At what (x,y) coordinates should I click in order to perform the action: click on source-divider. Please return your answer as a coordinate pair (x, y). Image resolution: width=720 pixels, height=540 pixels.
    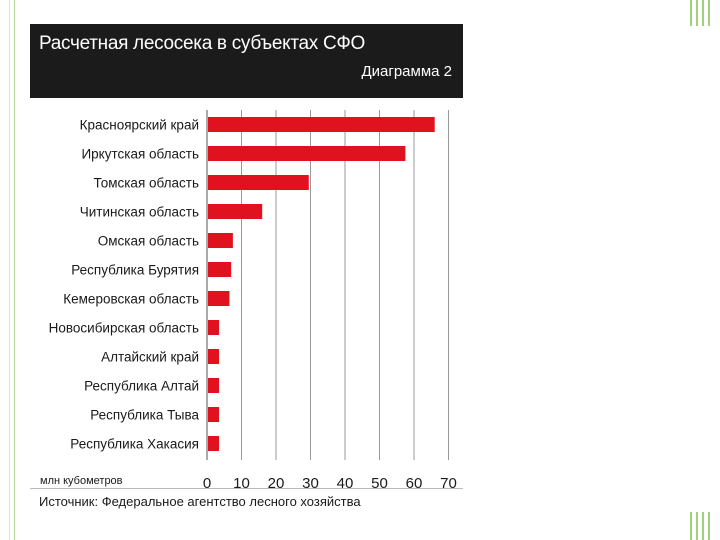
    Looking at the image, I should click on (246, 488).